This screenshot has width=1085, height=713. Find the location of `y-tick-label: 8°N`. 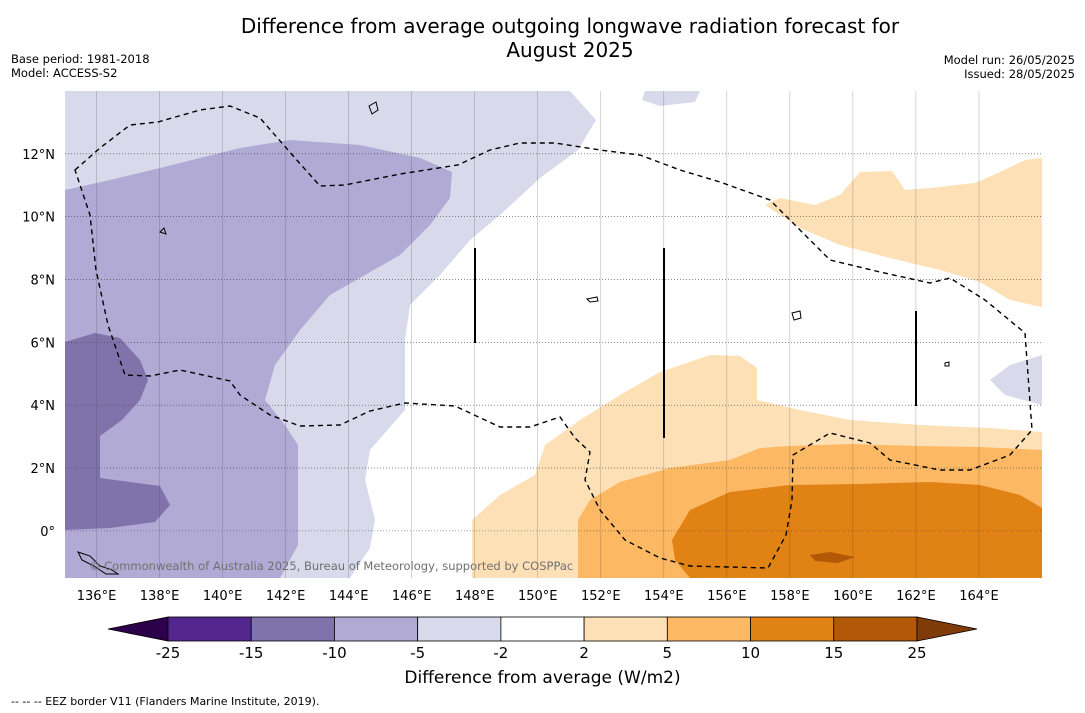

y-tick-label: 8°N is located at coordinates (43, 281).